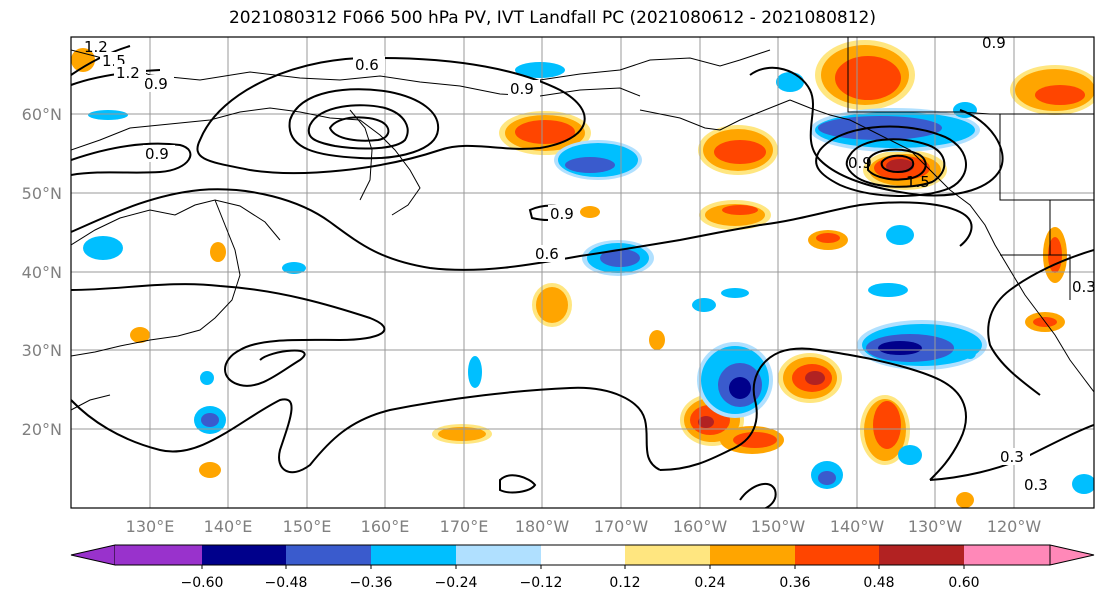 The image size is (1105, 601). What do you see at coordinates (735, 380) in the screenshot?
I see `neg-region-subtropic-central` at bounding box center [735, 380].